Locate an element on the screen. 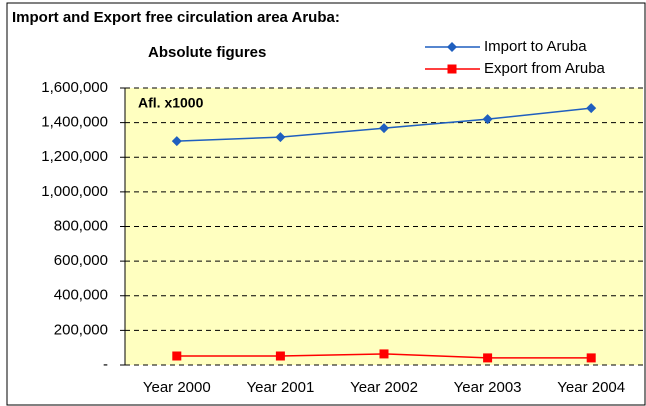 The image size is (646, 406). legend-label: Export from Aruba is located at coordinates (545, 68).